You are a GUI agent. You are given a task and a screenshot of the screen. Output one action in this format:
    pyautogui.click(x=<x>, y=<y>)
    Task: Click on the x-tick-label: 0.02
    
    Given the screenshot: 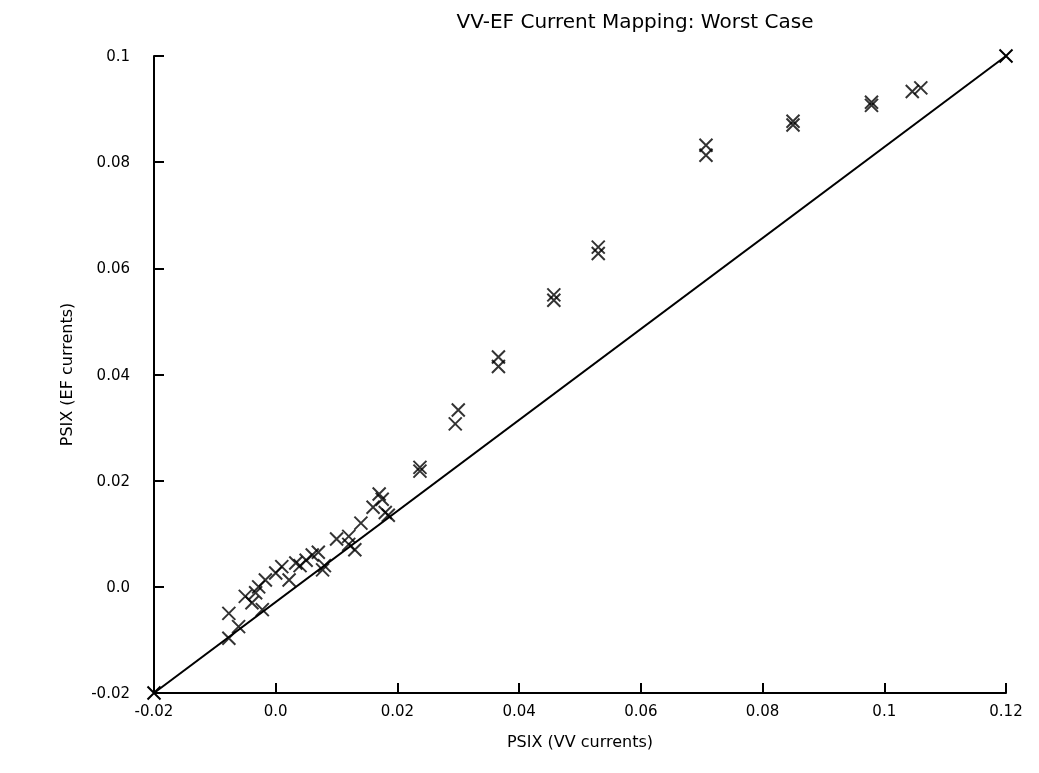 What is the action you would take?
    pyautogui.click(x=397, y=710)
    